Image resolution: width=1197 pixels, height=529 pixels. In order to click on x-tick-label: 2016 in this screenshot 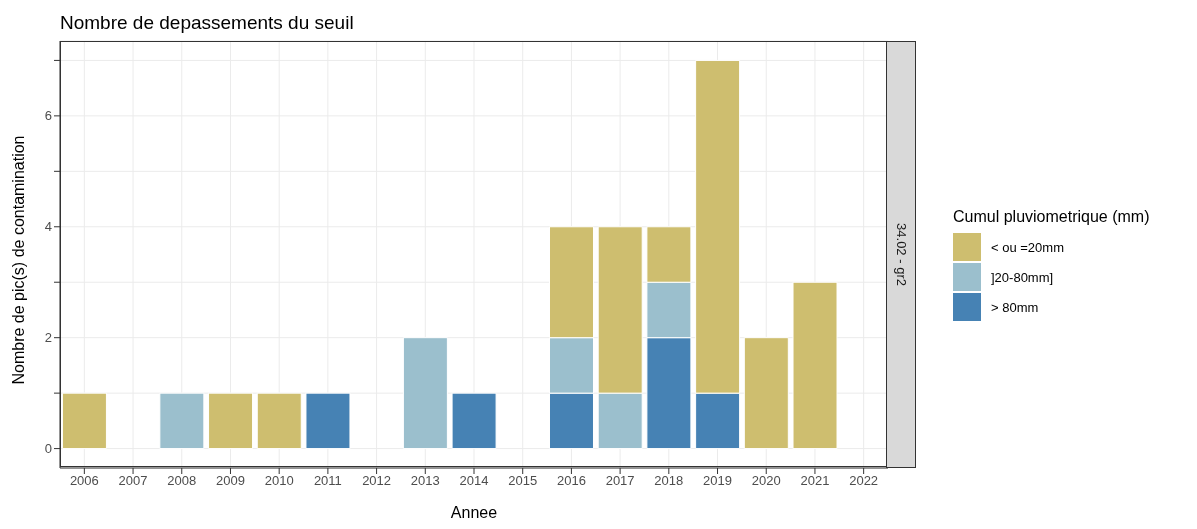, I will do `click(571, 481)`.